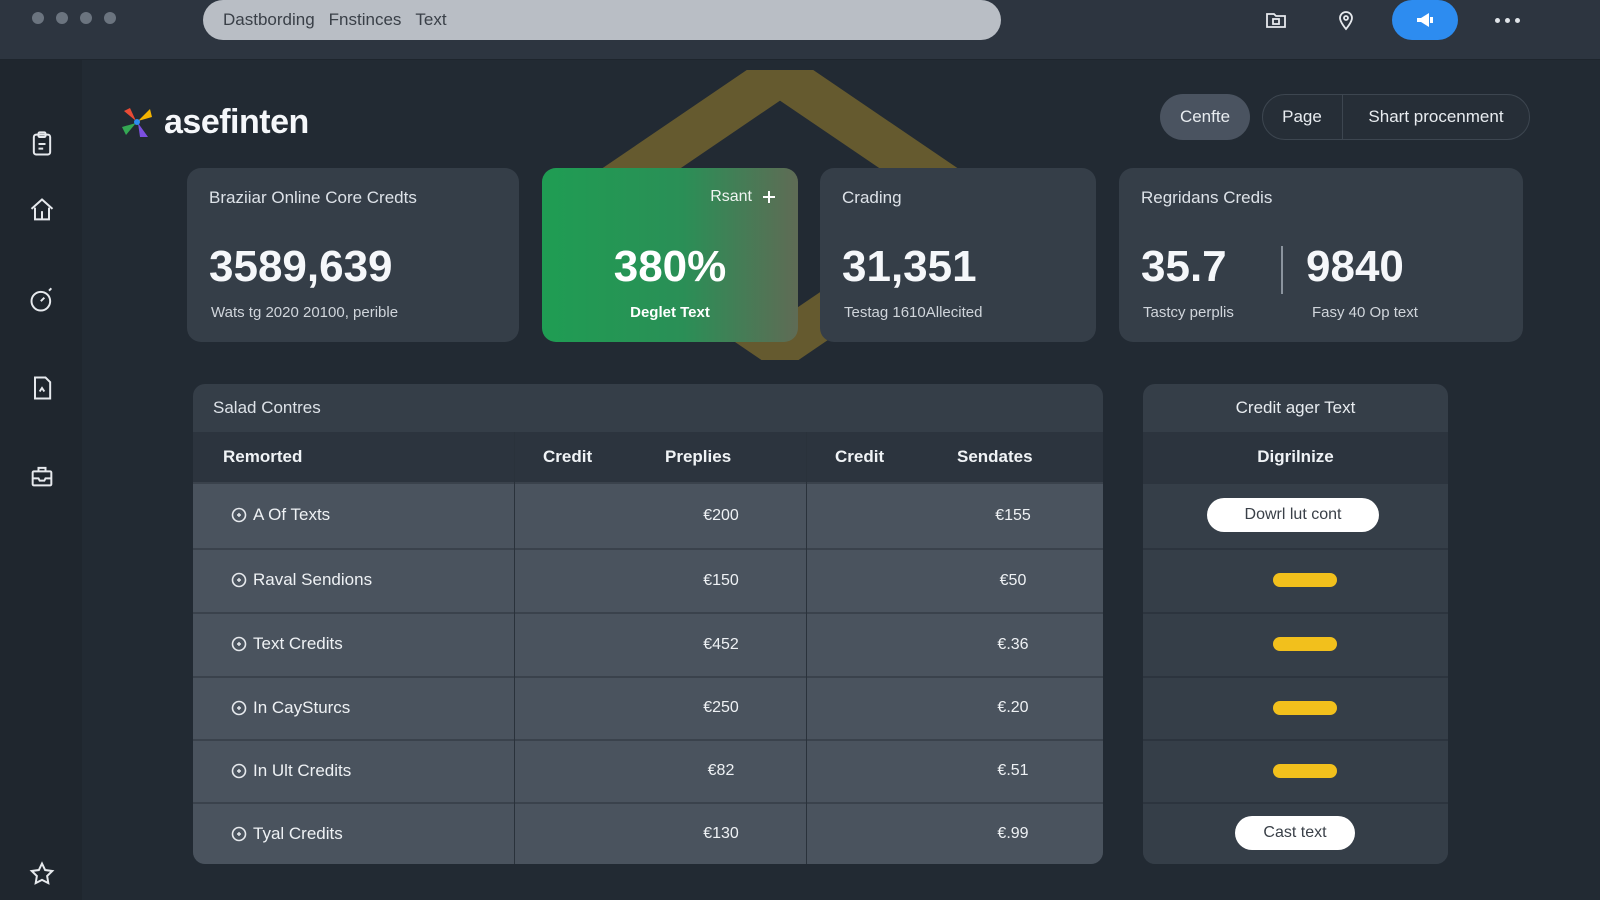 This screenshot has height=900, width=1600. I want to click on card-subtitle: Testag 1610Allecited, so click(913, 312).